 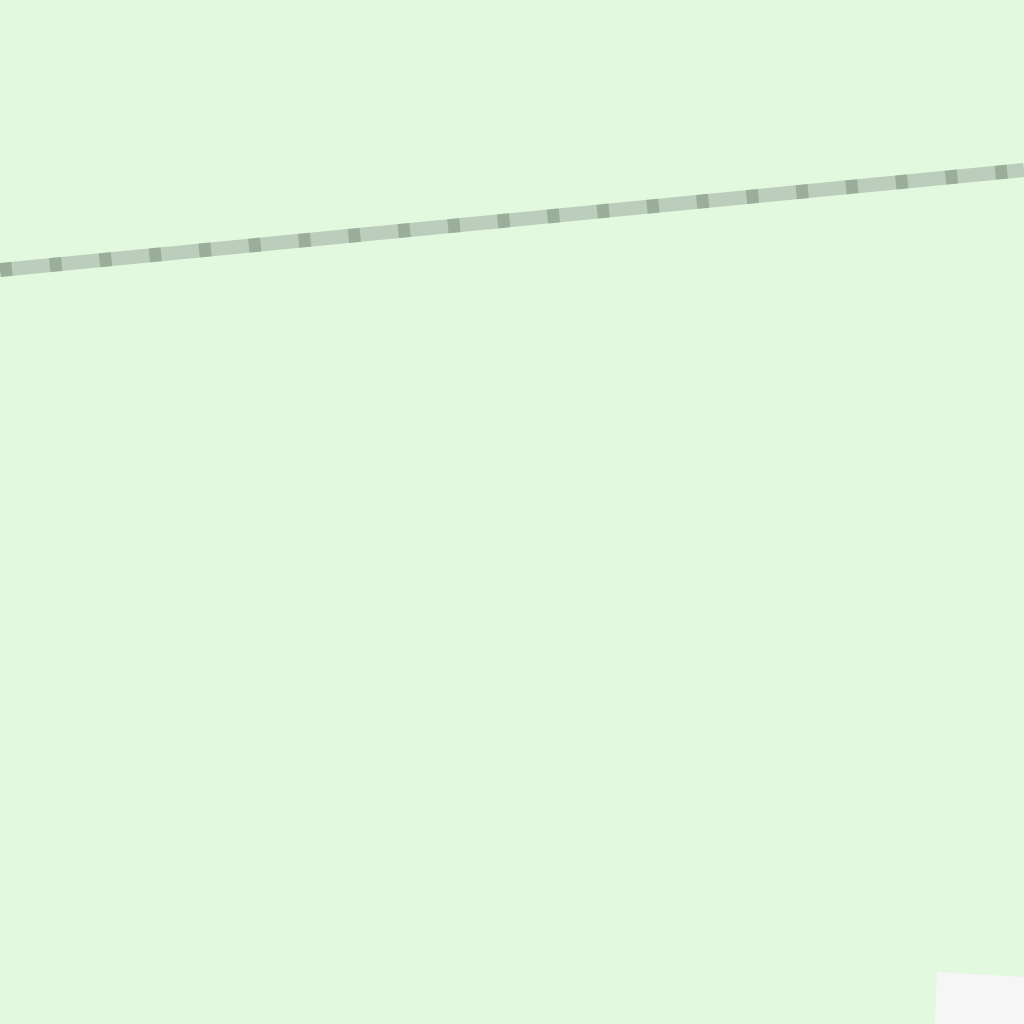 I want to click on railway, so click(x=512, y=220).